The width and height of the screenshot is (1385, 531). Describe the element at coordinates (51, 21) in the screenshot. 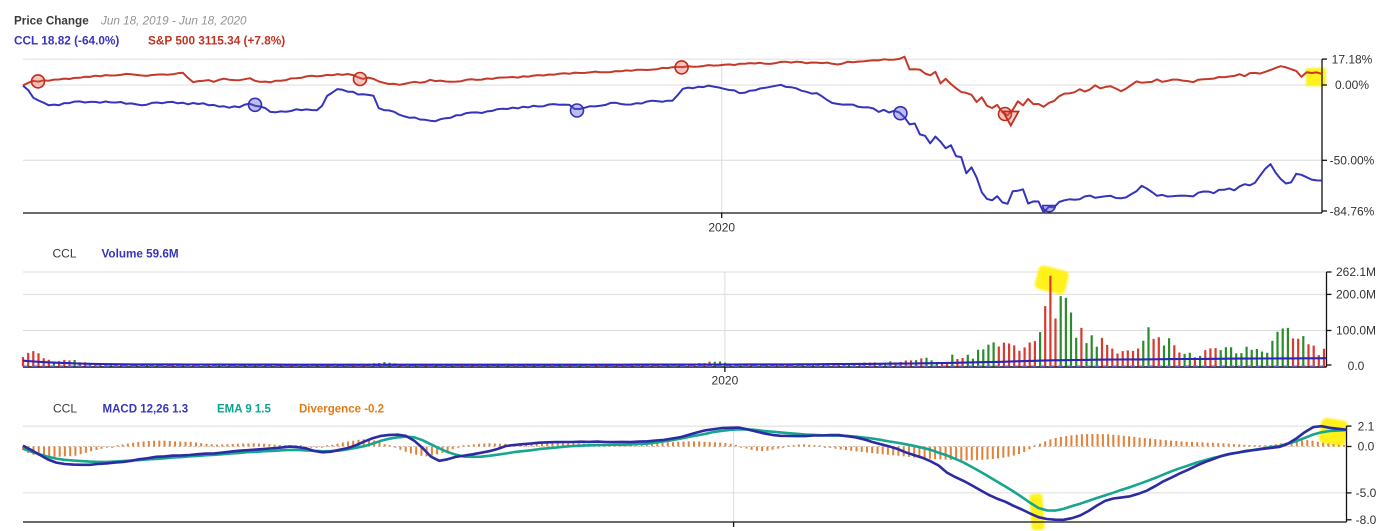

I see `svg-text: Price Change` at that location.